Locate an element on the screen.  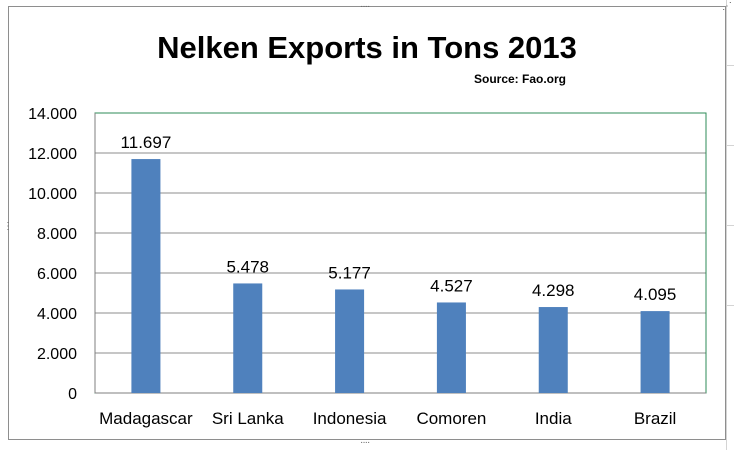
bar-india is located at coordinates (553, 350).